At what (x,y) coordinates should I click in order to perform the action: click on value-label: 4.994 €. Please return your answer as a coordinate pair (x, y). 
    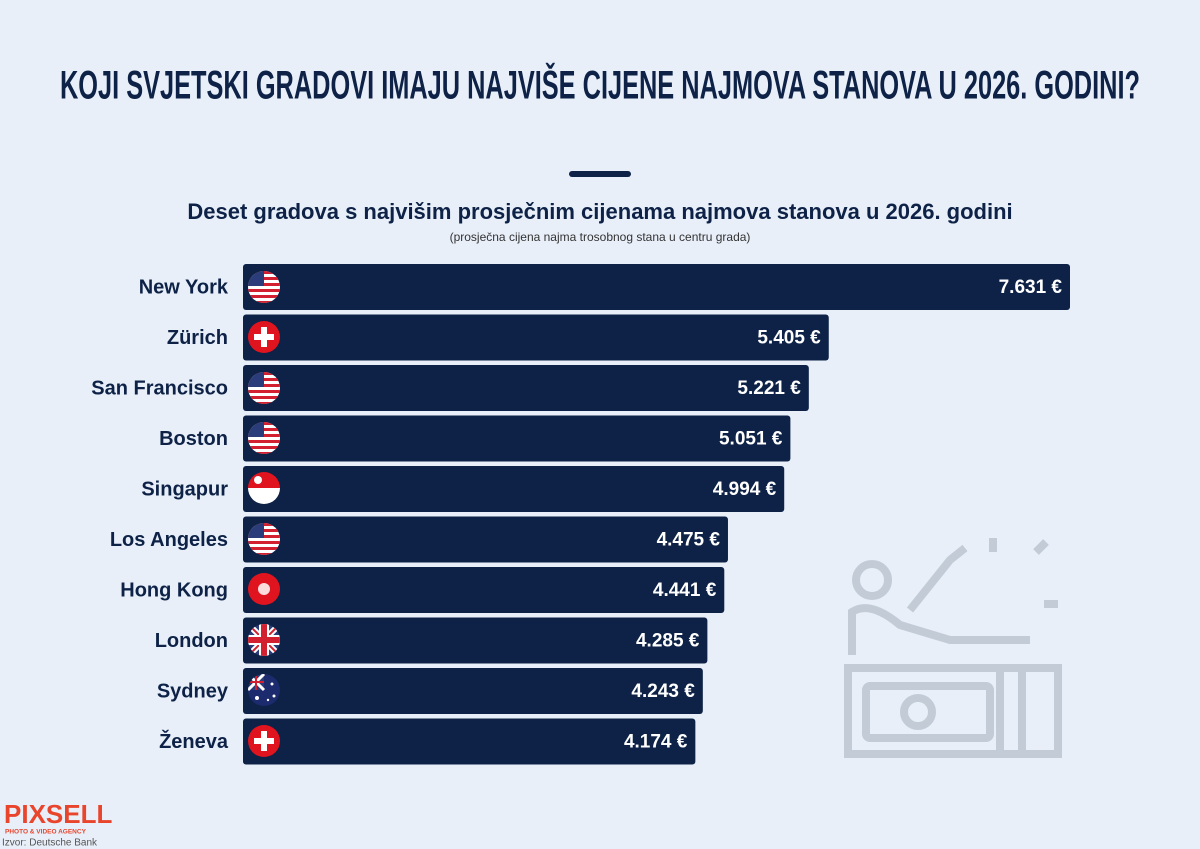
    Looking at the image, I should click on (745, 489).